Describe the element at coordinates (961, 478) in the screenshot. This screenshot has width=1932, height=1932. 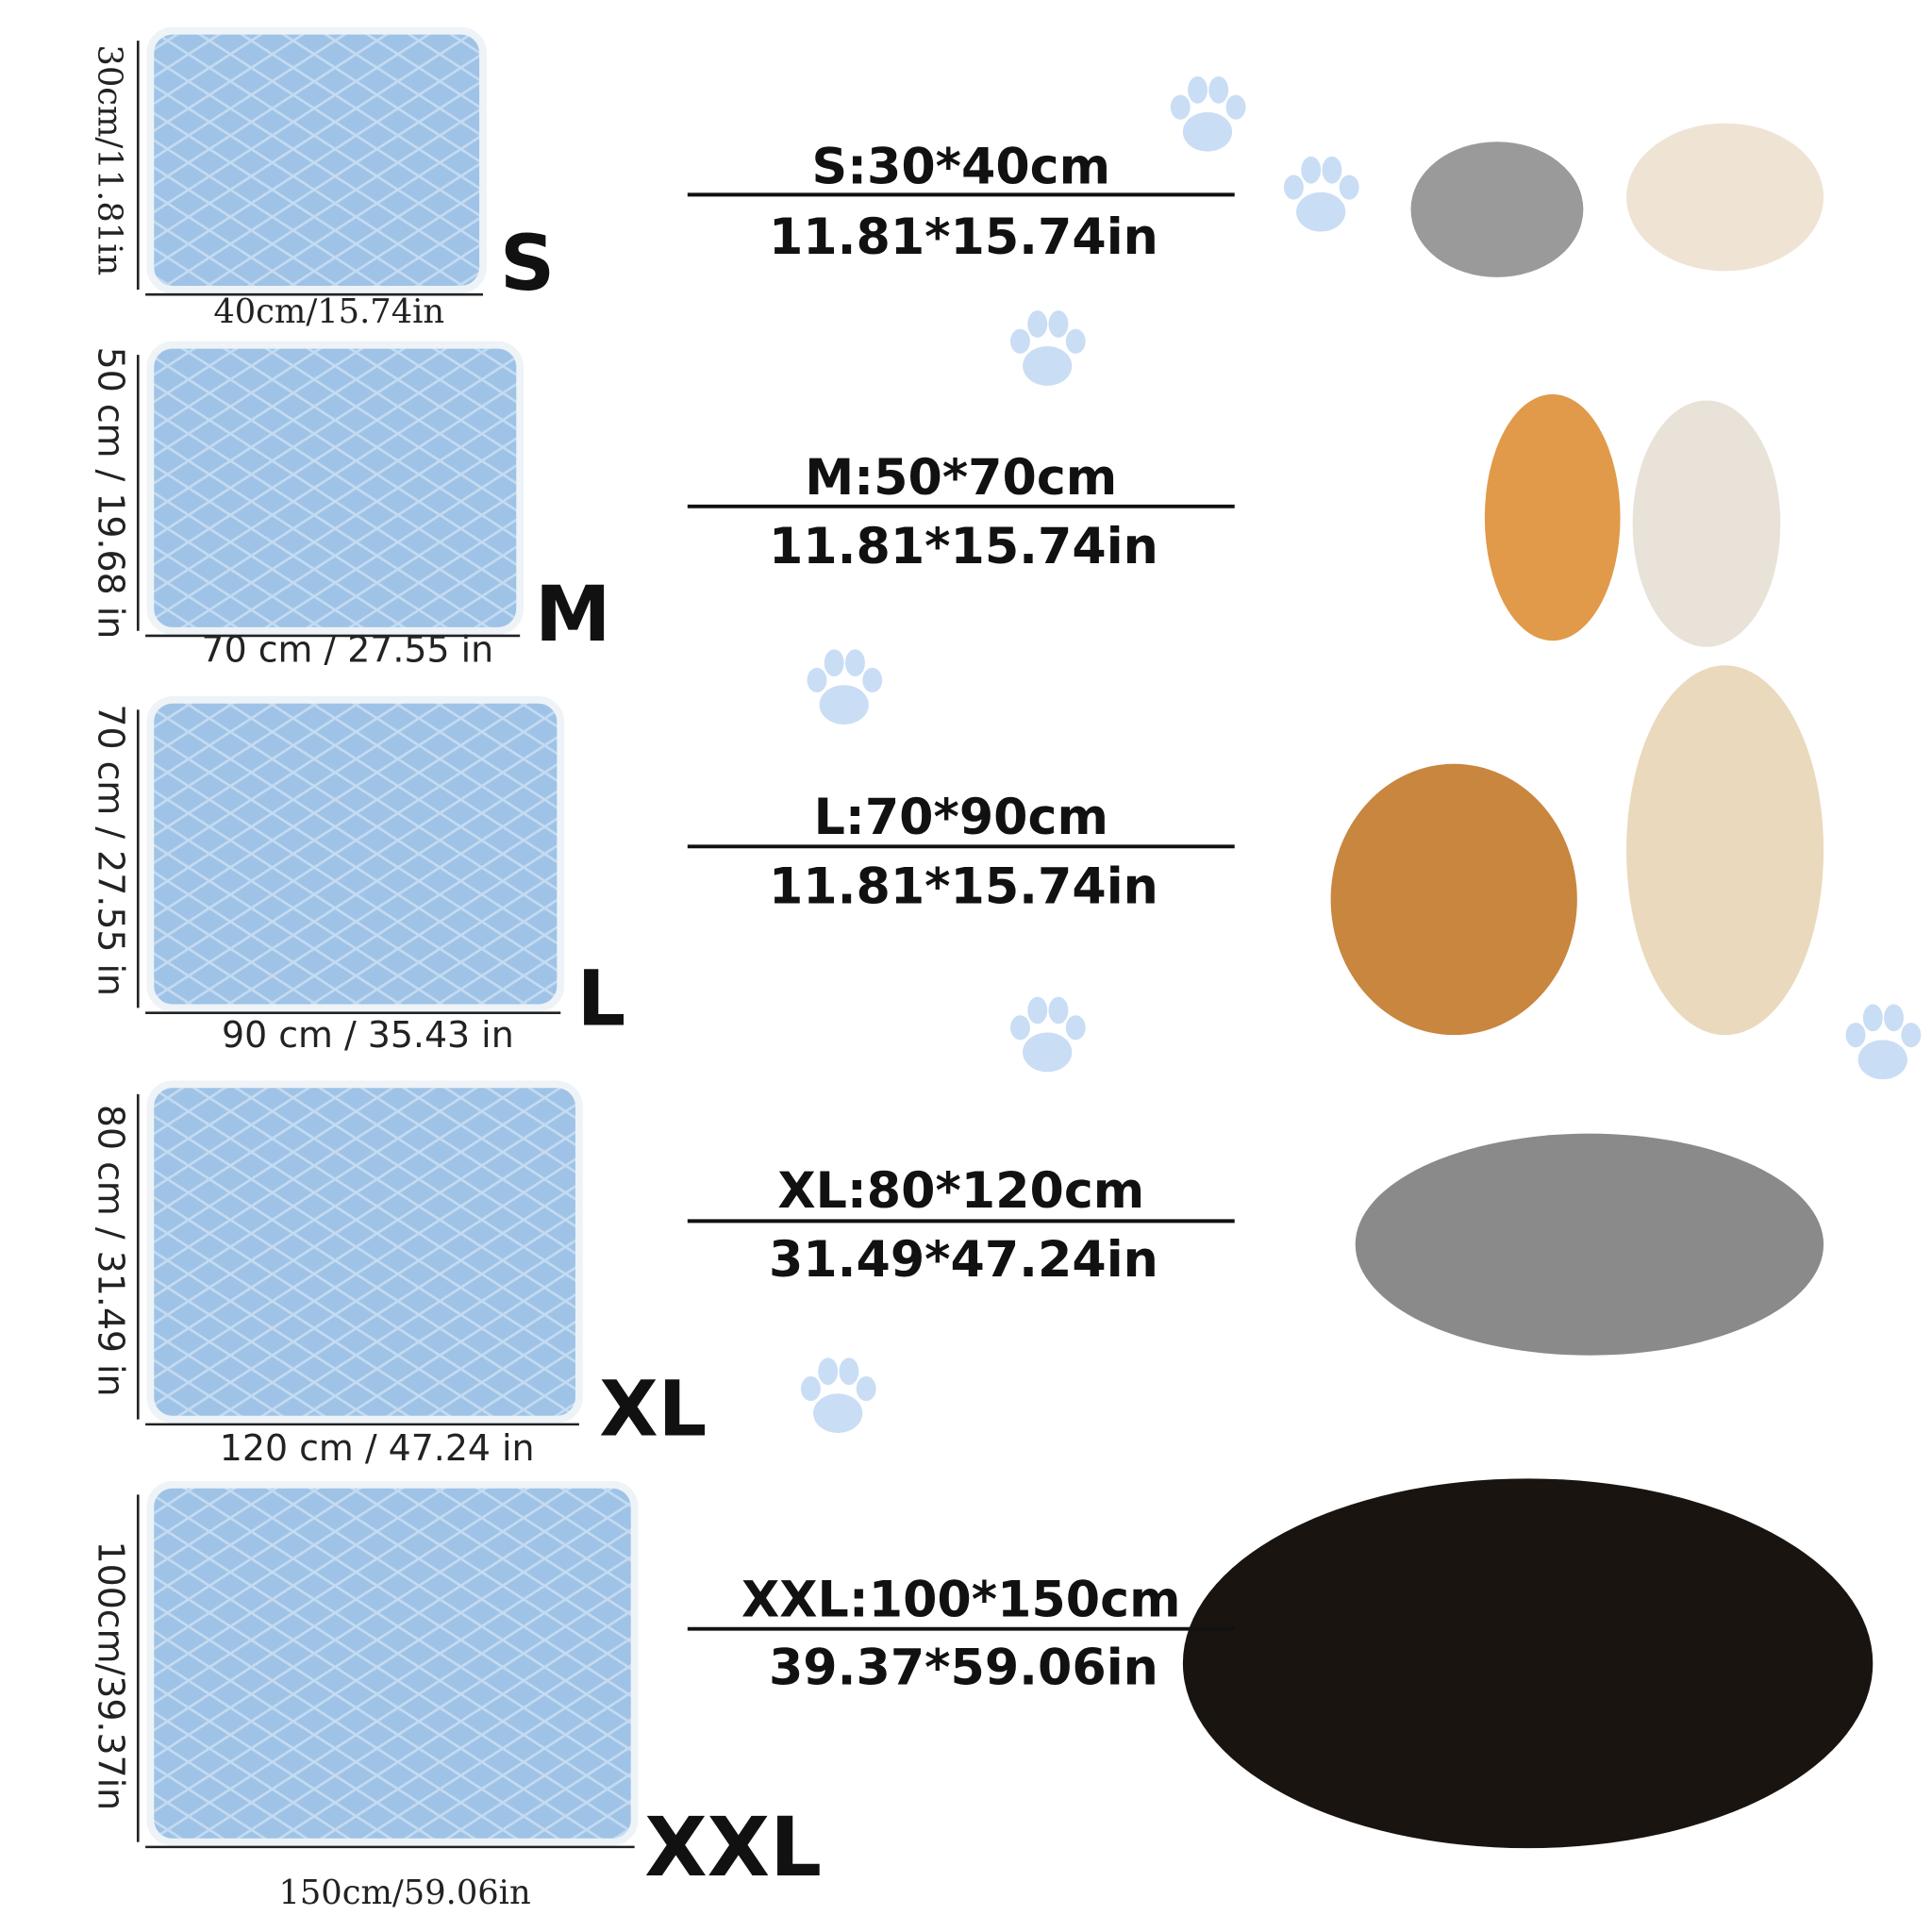
I see `size-cm: M:50*70cm` at that location.